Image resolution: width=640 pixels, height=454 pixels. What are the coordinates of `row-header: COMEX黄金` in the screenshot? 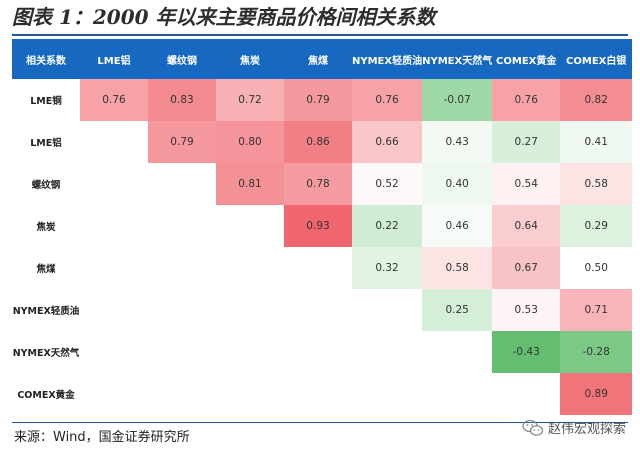 It's located at (46, 395).